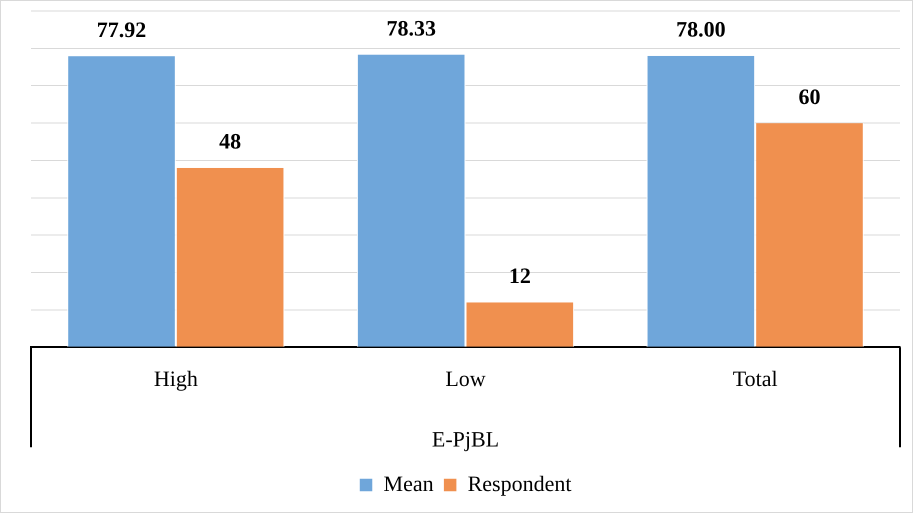  What do you see at coordinates (755, 379) in the screenshot?
I see `x-tick-label: Total` at bounding box center [755, 379].